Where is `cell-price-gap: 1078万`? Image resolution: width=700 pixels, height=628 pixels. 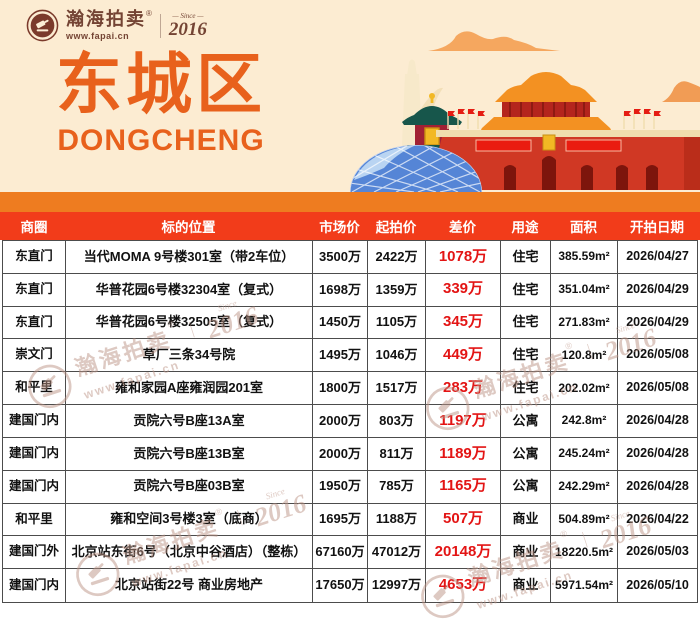 cell-price-gap: 1078万 is located at coordinates (462, 257).